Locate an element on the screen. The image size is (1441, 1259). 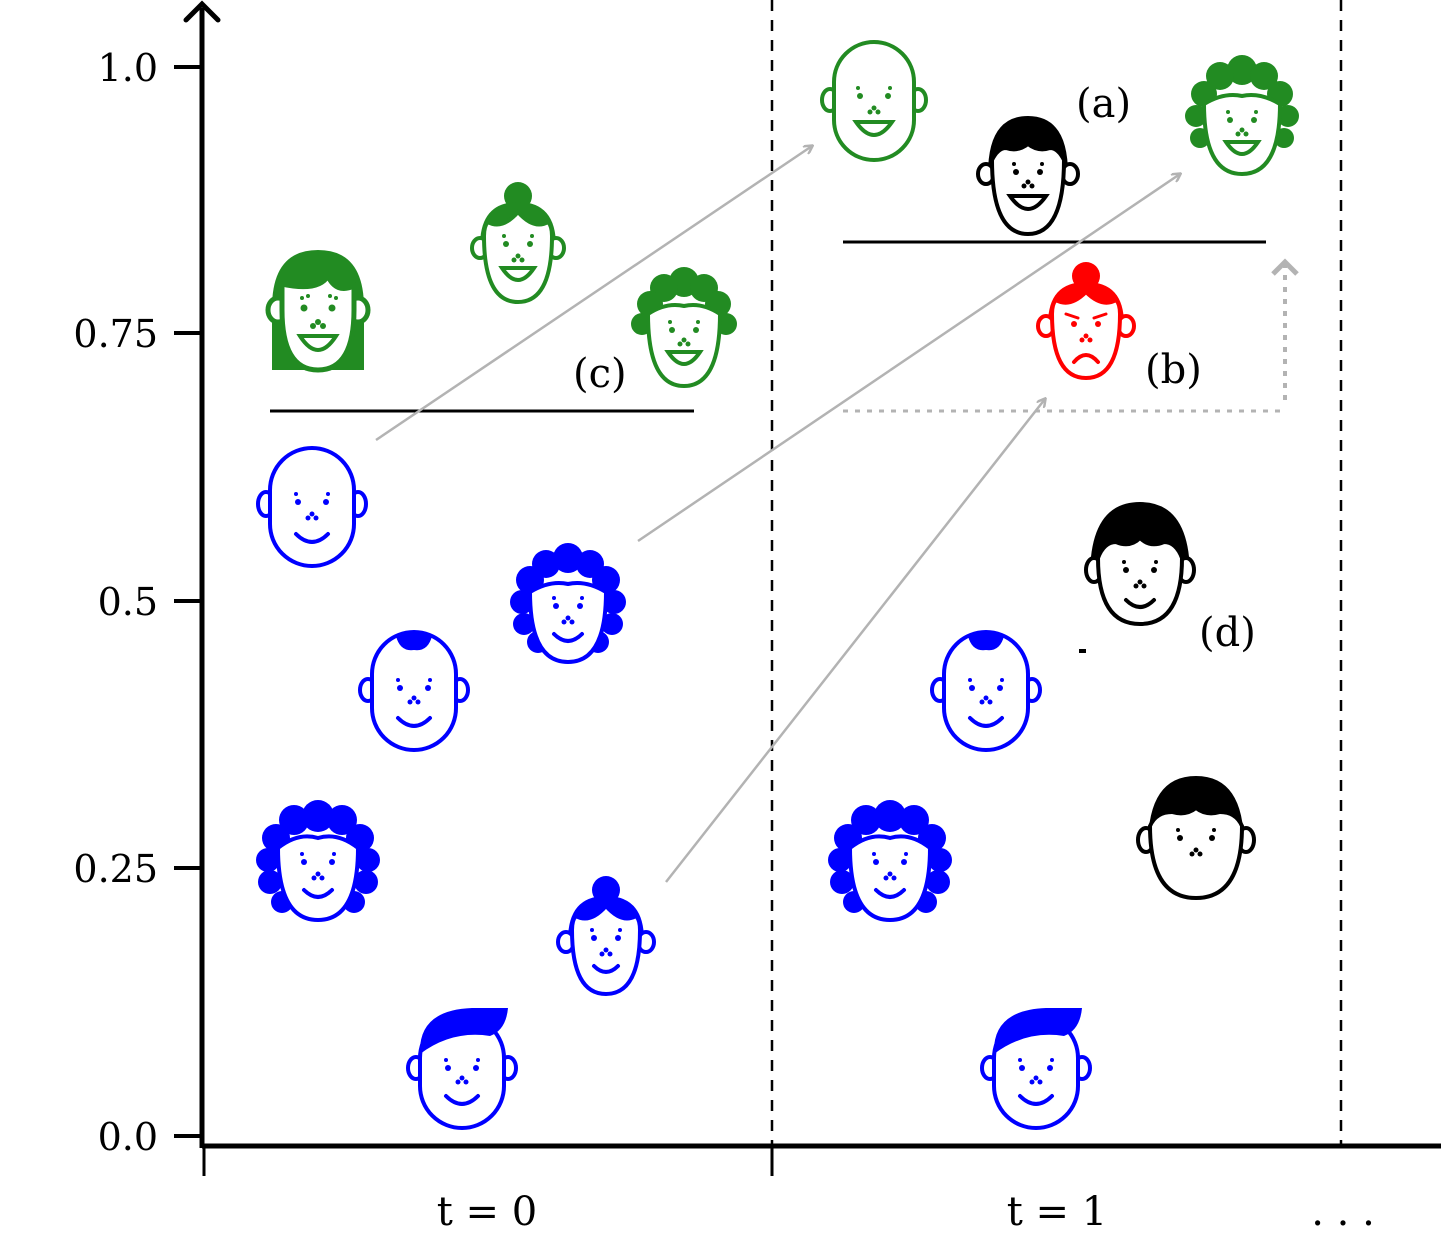
sad-bun-face-icon is located at coordinates (1086, 321).